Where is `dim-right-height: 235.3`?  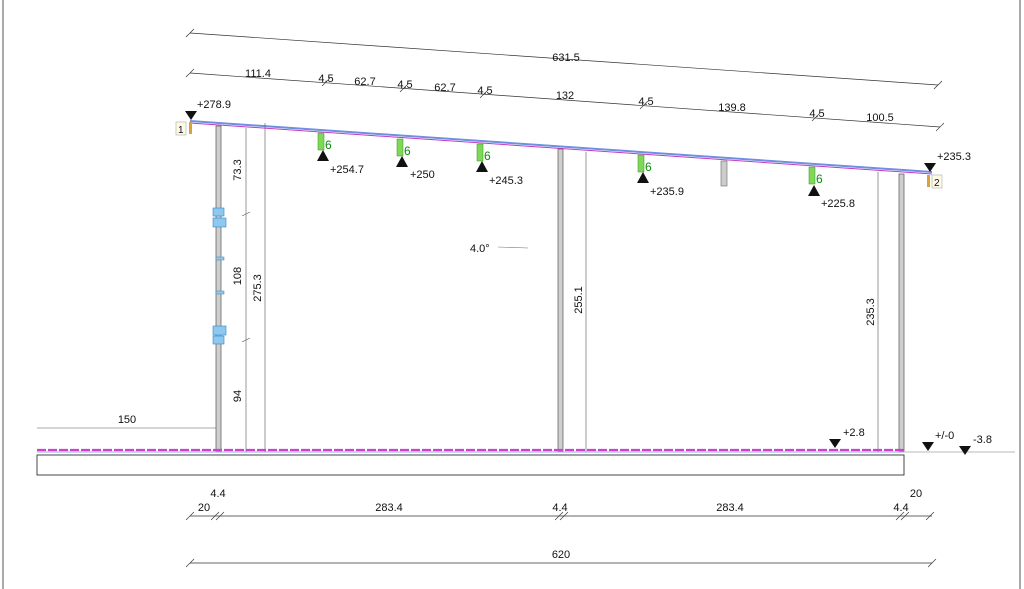 dim-right-height: 235.3 is located at coordinates (871, 312).